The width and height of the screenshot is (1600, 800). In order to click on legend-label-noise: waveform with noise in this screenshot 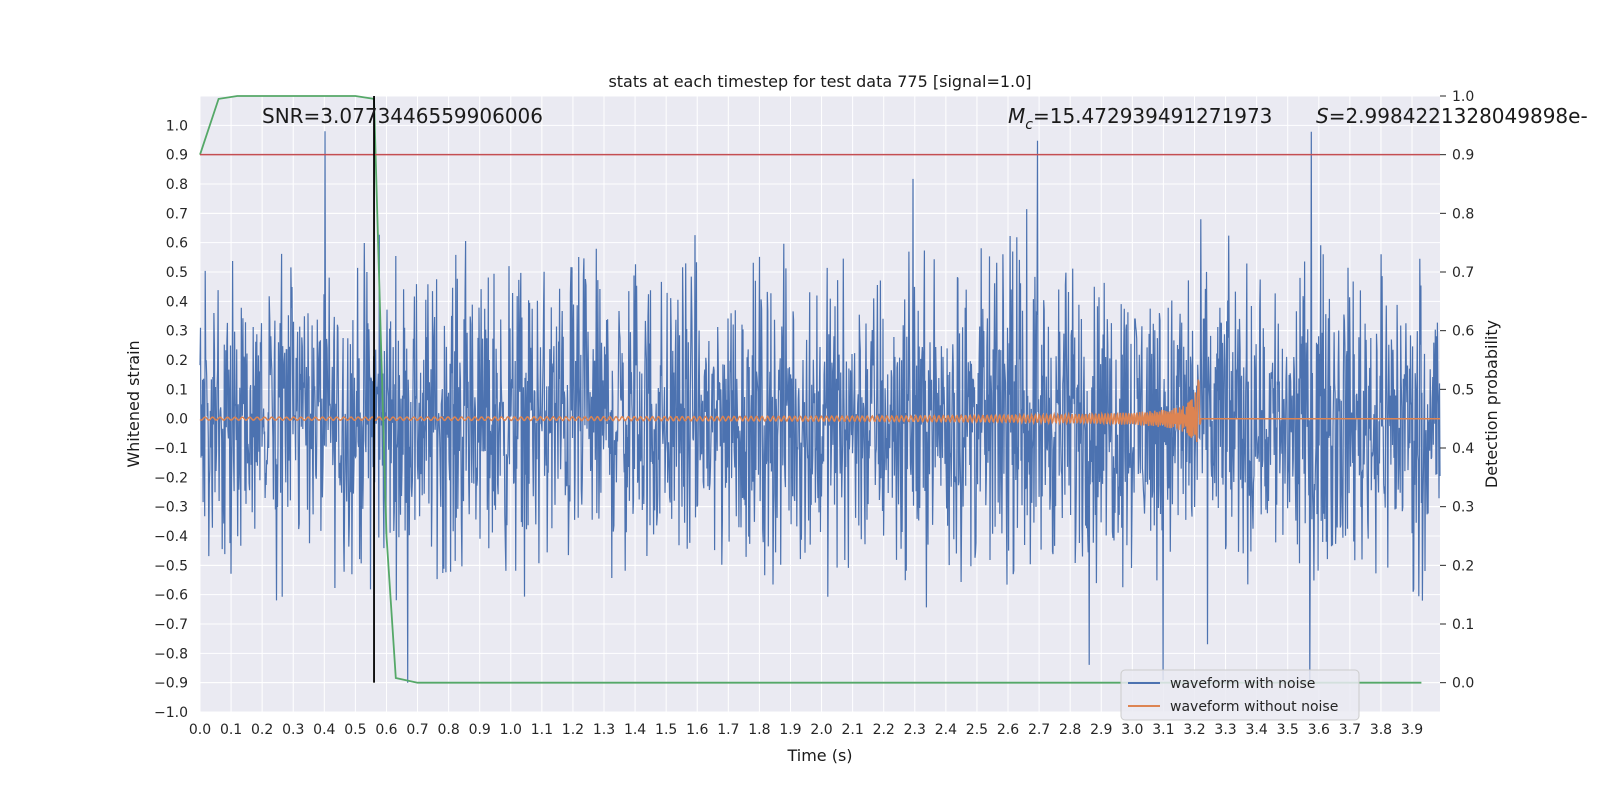, I will do `click(1242, 684)`.